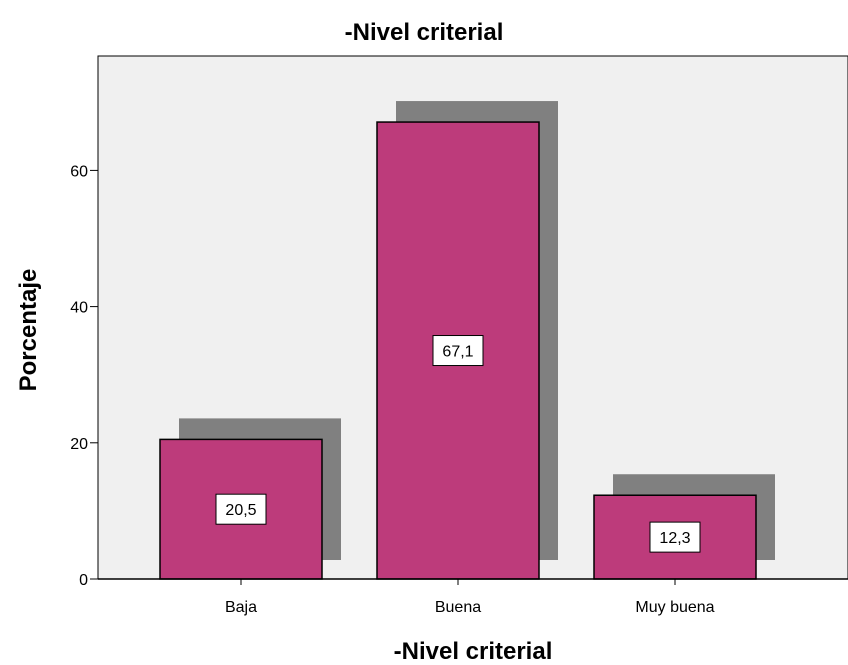  Describe the element at coordinates (674, 607) in the screenshot. I see `x-category-label: Muy buena` at that location.